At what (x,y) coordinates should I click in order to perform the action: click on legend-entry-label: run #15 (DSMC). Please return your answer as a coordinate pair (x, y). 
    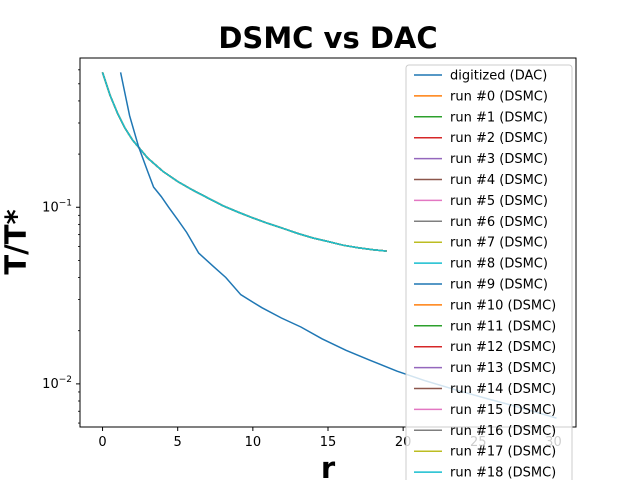
    Looking at the image, I should click on (503, 410).